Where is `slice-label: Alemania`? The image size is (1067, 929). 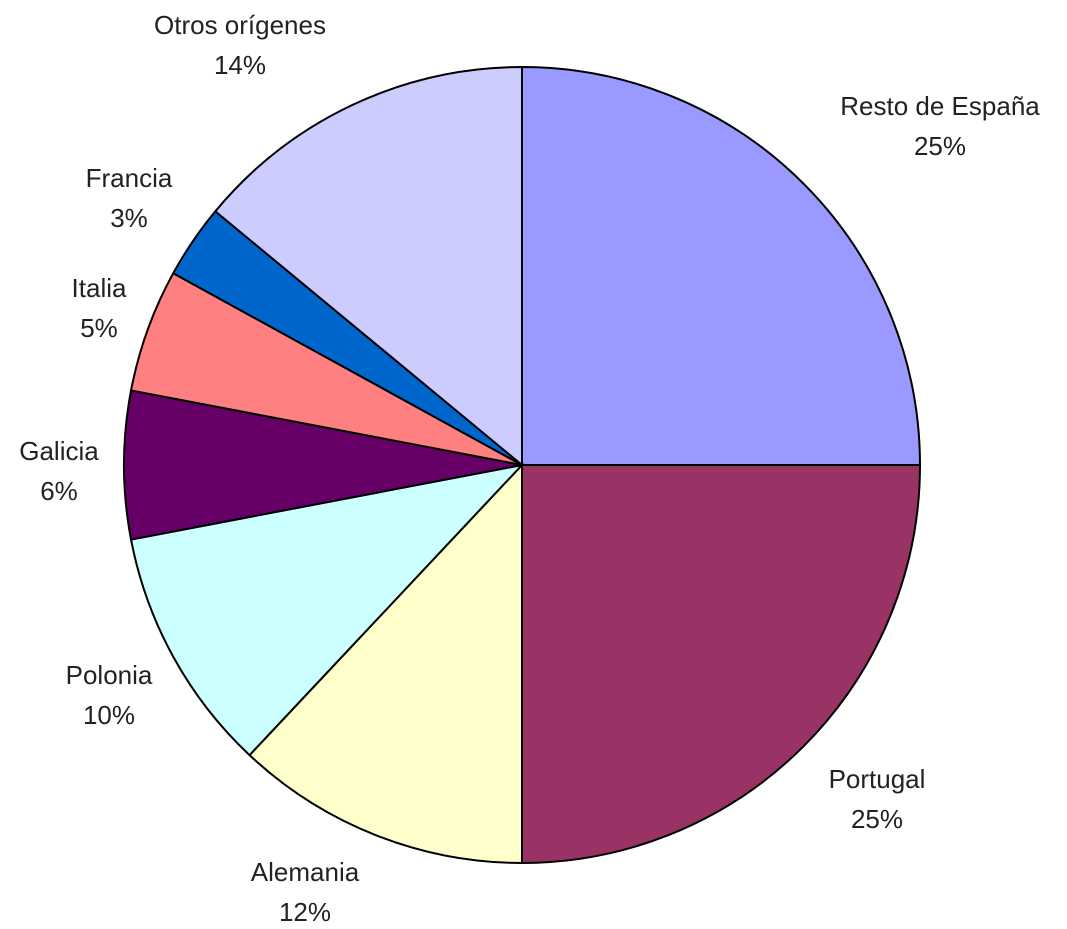
slice-label: Alemania is located at coordinates (305, 872).